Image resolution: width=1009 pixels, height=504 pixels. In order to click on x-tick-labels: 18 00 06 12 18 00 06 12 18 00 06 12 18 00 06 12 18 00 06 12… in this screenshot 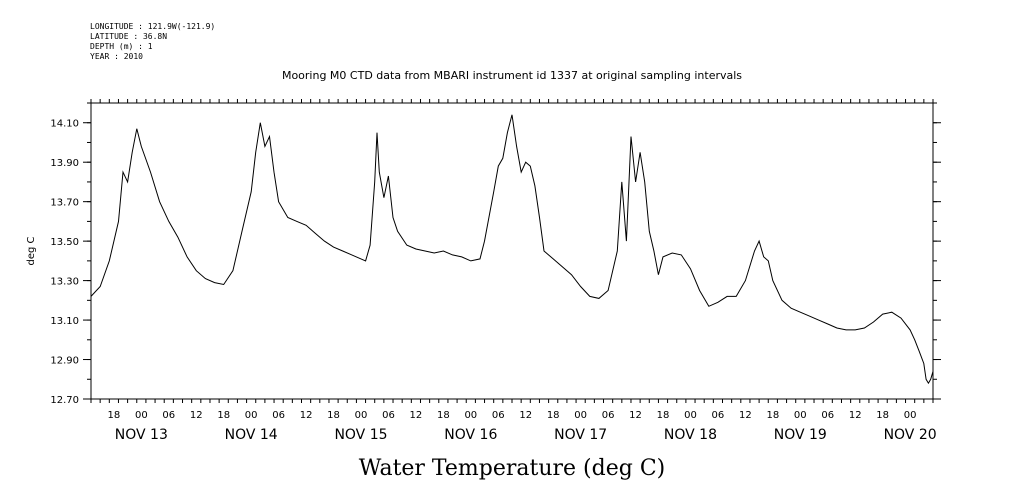, I will do `click(512, 415)`.